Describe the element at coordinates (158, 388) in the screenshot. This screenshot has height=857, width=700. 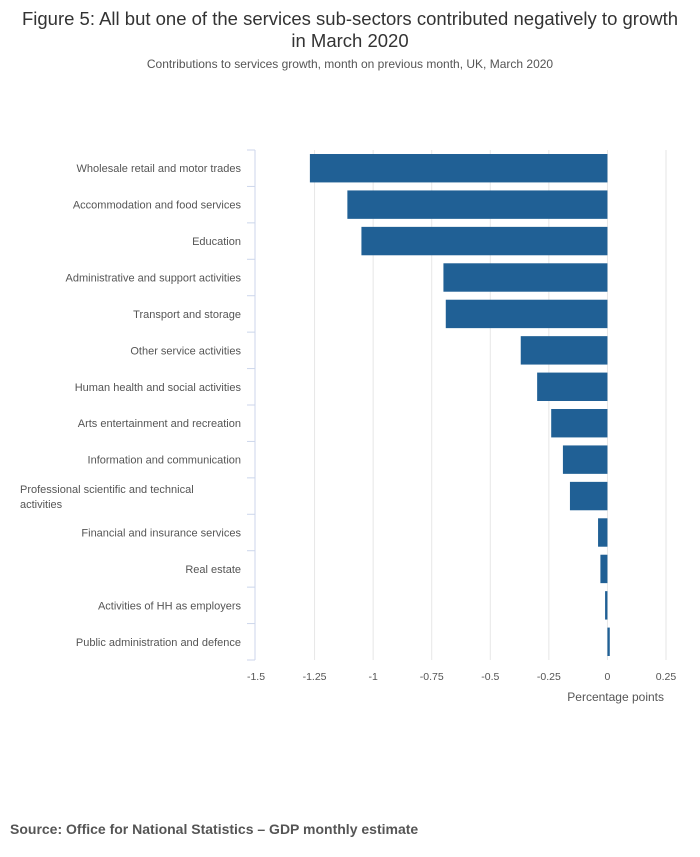
I see `category-label: Human health and social activities` at that location.